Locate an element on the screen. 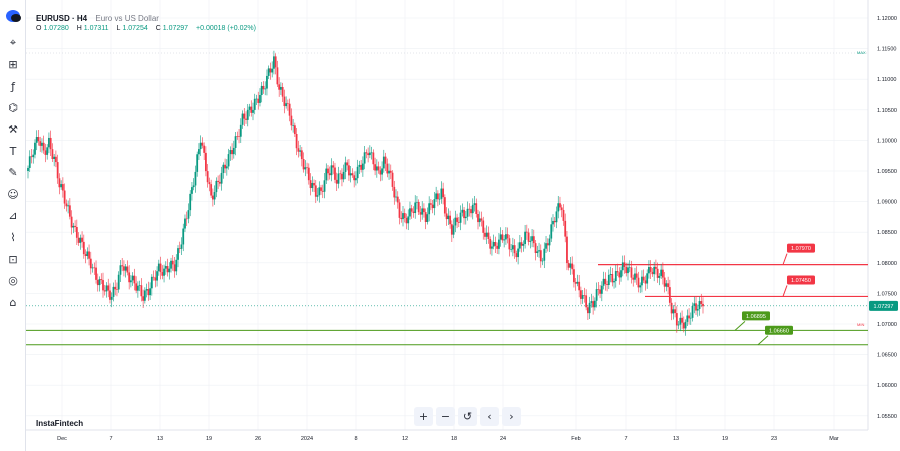 The height and width of the screenshot is (451, 900). reset-view-button: ↺ is located at coordinates (467, 416).